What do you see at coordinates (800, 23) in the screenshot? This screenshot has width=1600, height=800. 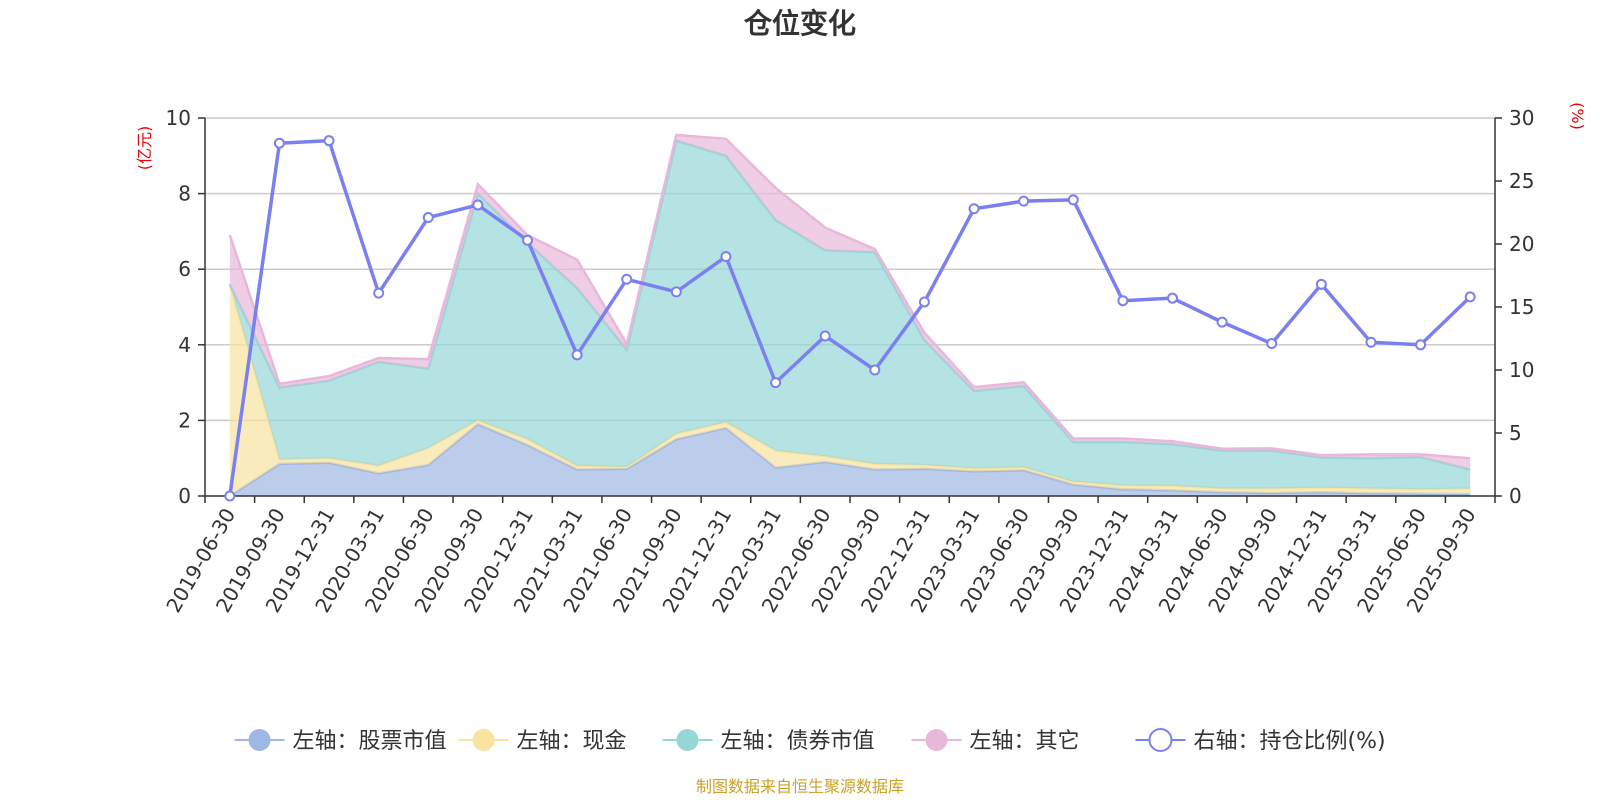 I see `chart-title: 仓位变化` at bounding box center [800, 23].